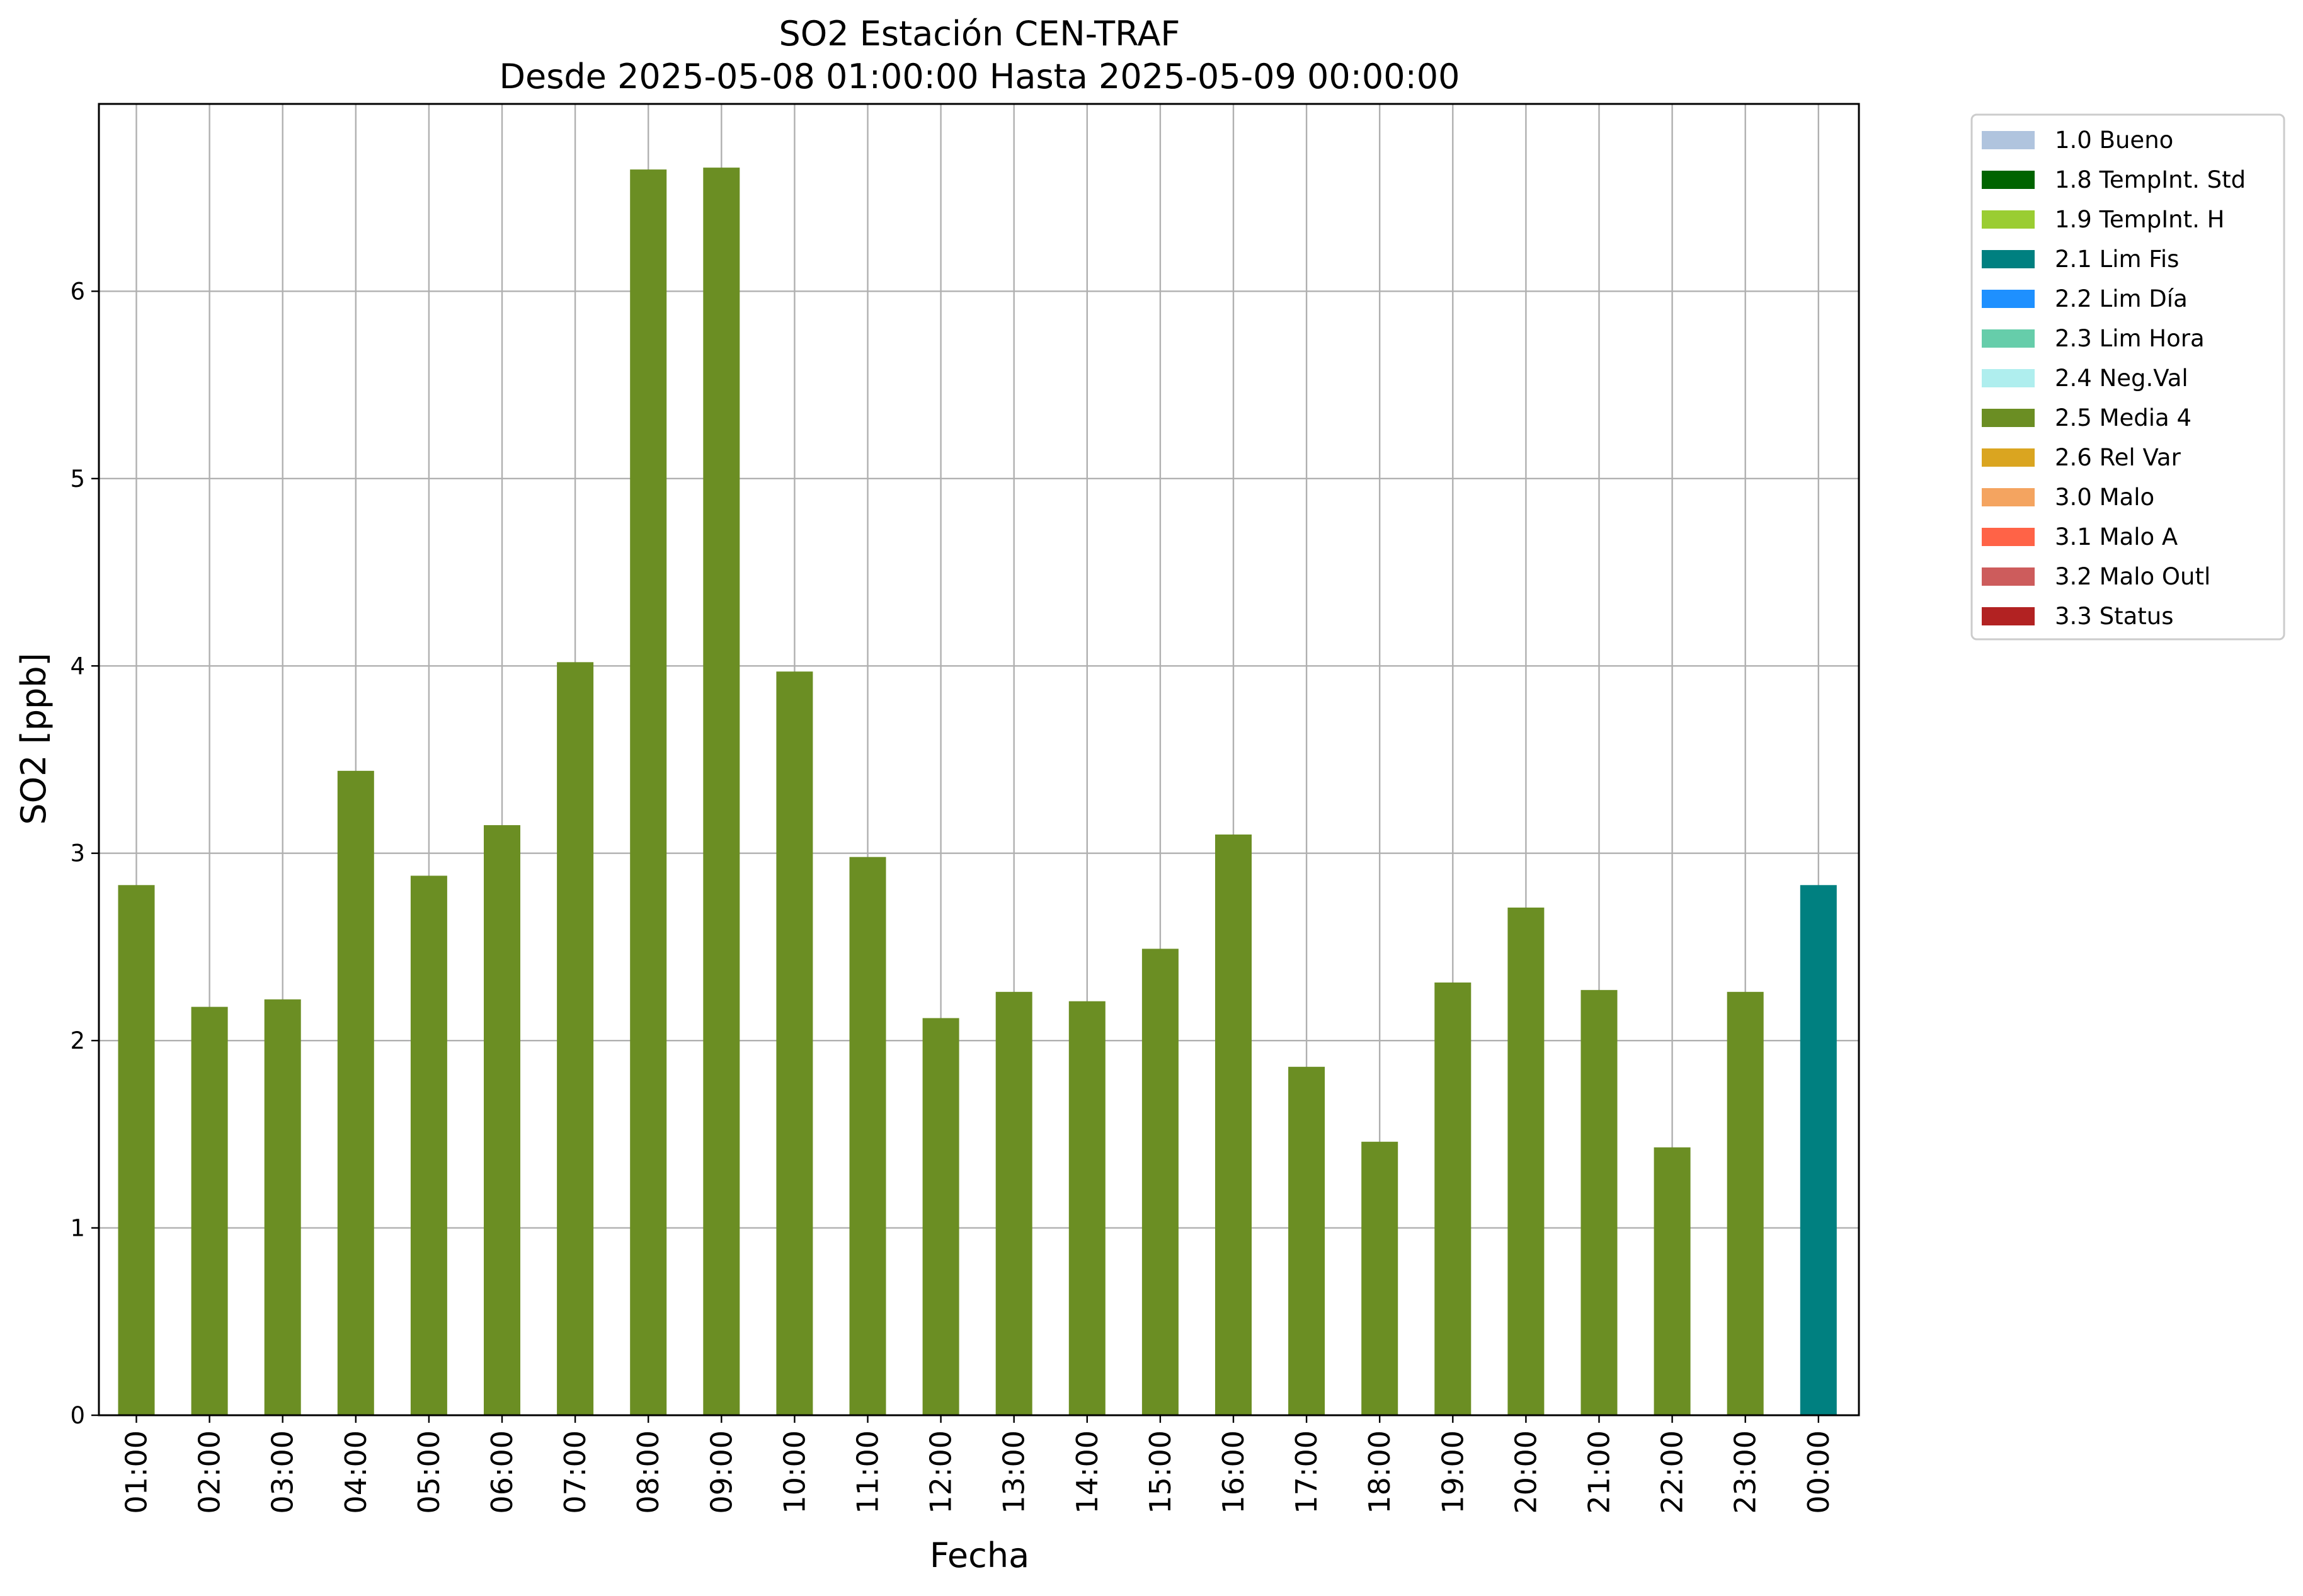 This screenshot has width=2303, height=1596. Describe the element at coordinates (1306, 1472) in the screenshot. I see `x-tick-label: 17:00` at that location.